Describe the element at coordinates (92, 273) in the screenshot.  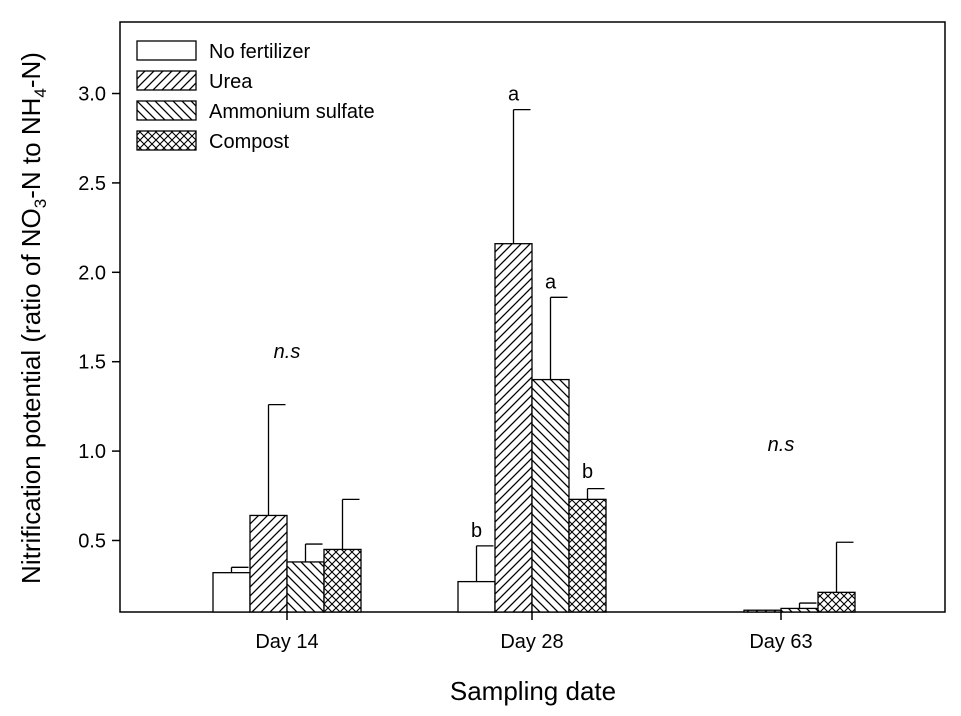
I see `y-tick-label: 2.0` at that location.